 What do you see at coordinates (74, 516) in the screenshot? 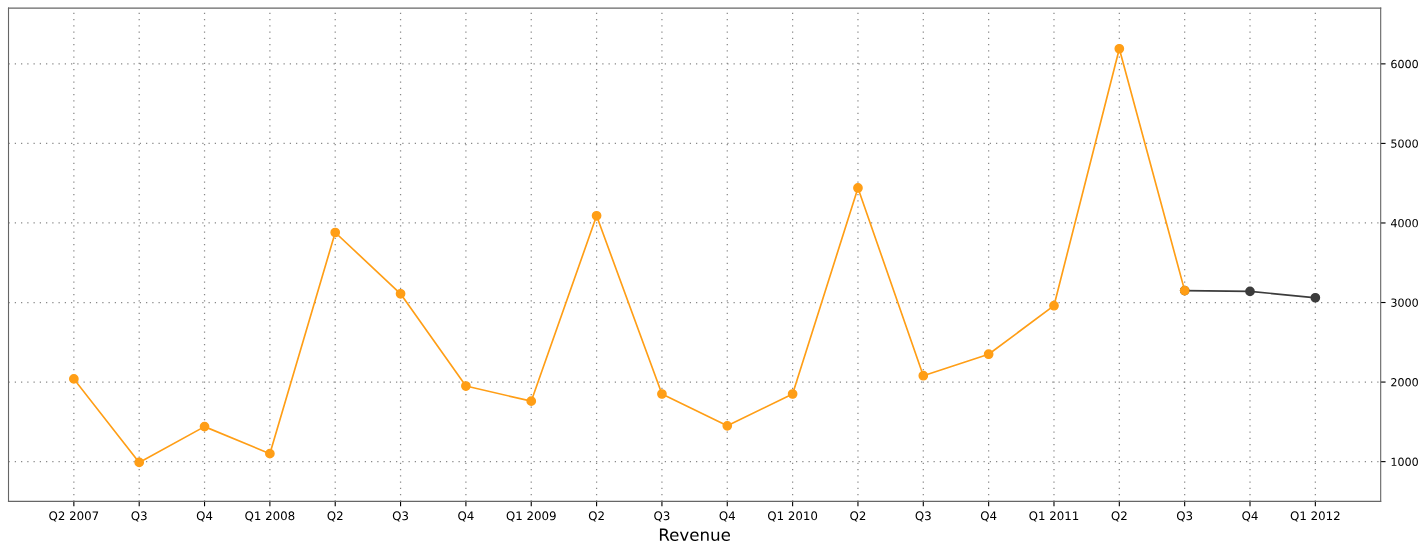
I see `x-tick-label: Q2 2007` at bounding box center [74, 516].